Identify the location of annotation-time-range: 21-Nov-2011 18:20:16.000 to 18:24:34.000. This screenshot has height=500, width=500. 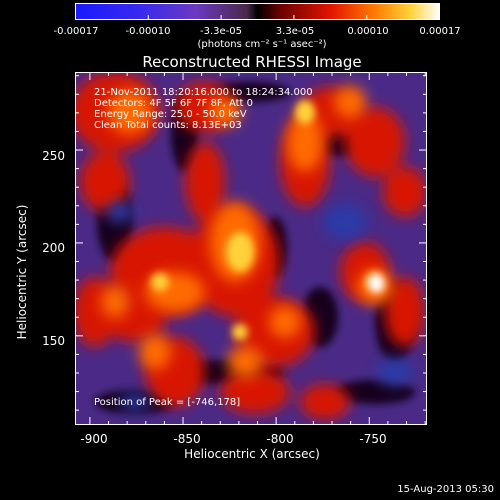
(203, 92).